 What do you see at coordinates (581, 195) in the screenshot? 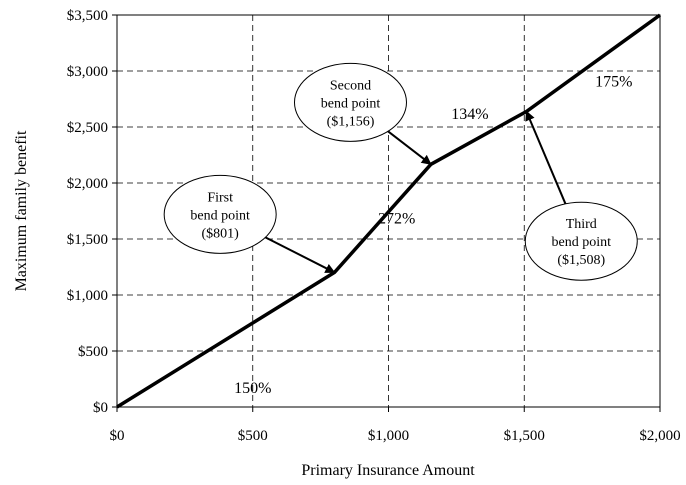
I see `bend-point-callout-3: Third bend point ($1,508)` at bounding box center [581, 195].